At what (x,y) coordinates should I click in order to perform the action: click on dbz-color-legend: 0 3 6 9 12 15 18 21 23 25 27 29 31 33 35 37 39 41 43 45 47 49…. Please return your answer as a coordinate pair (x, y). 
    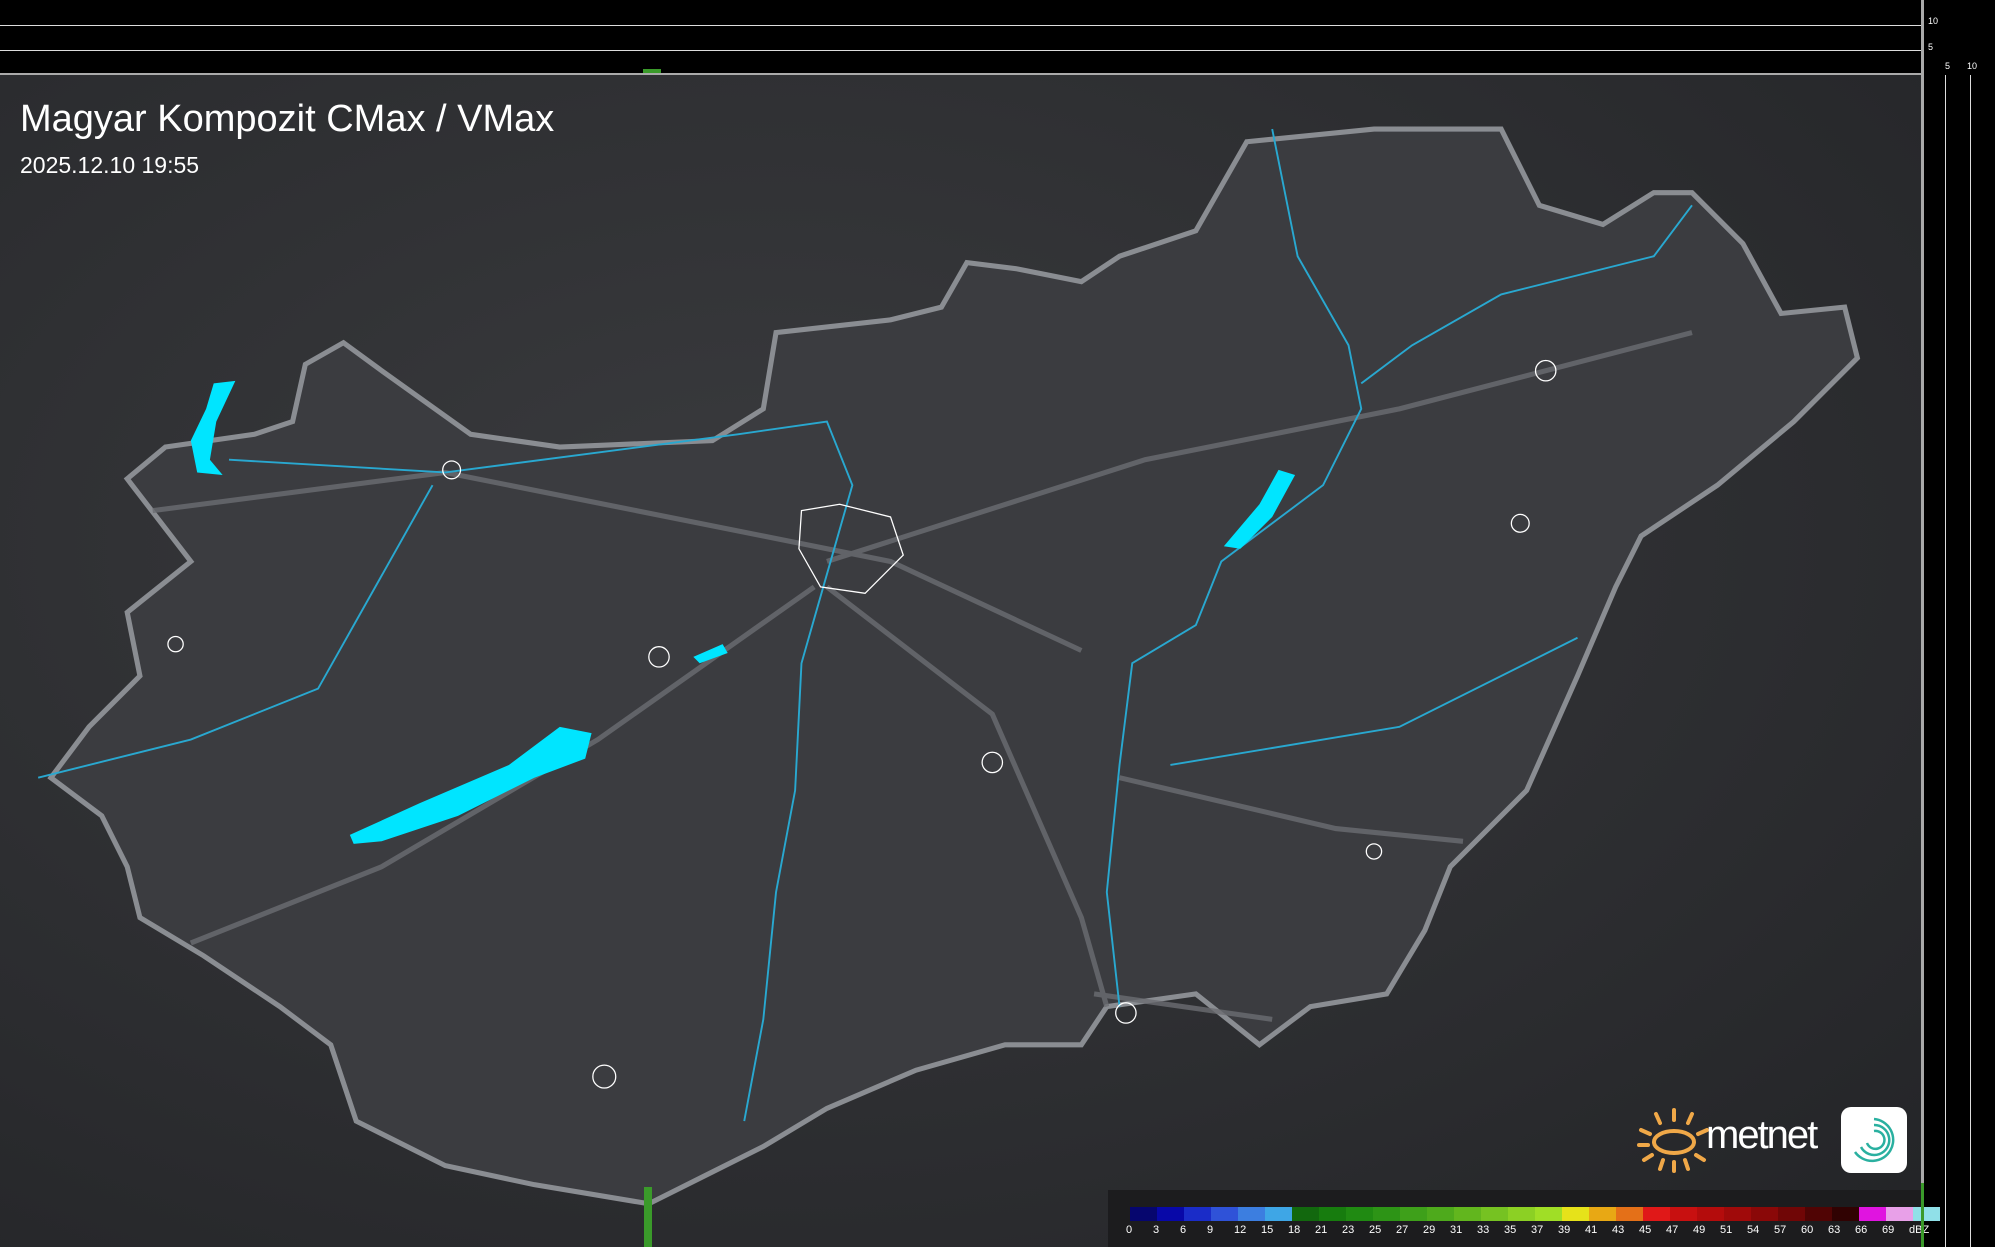
    Looking at the image, I should click on (1524, 1218).